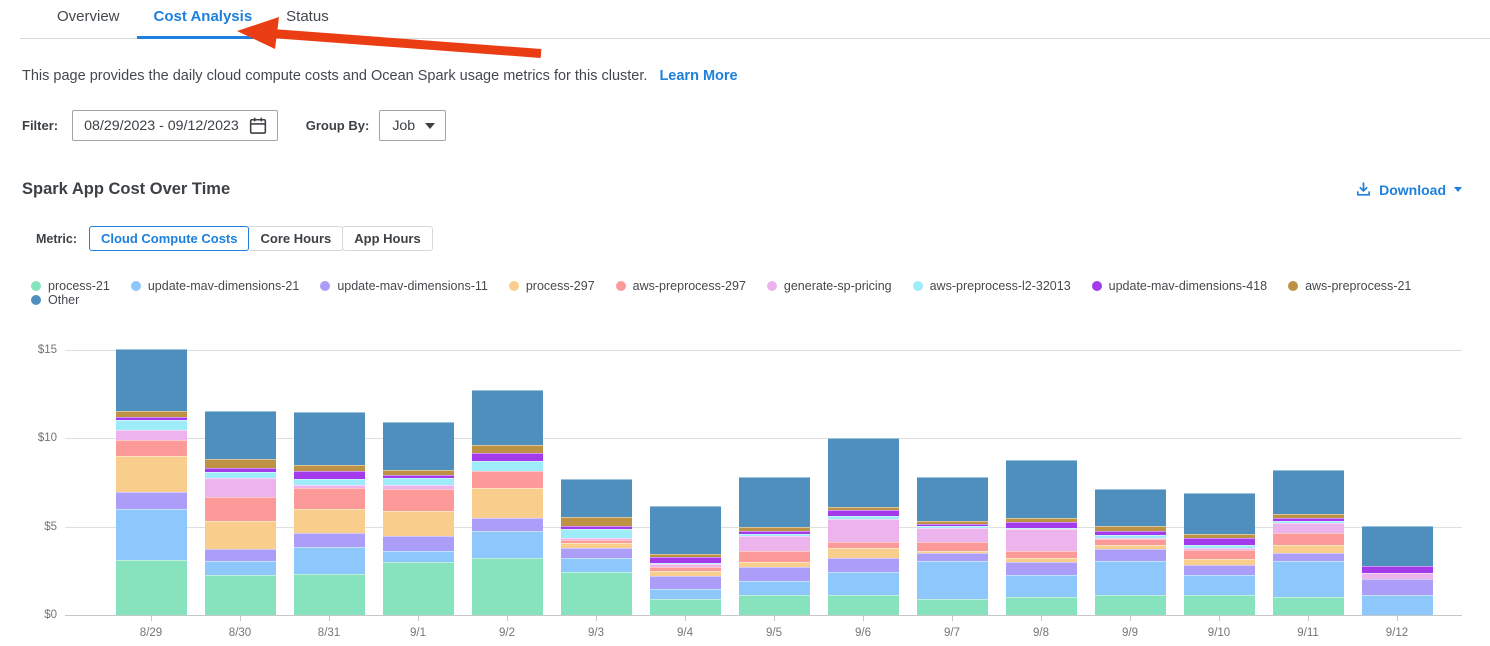  I want to click on tab-status: Status, so click(307, 16).